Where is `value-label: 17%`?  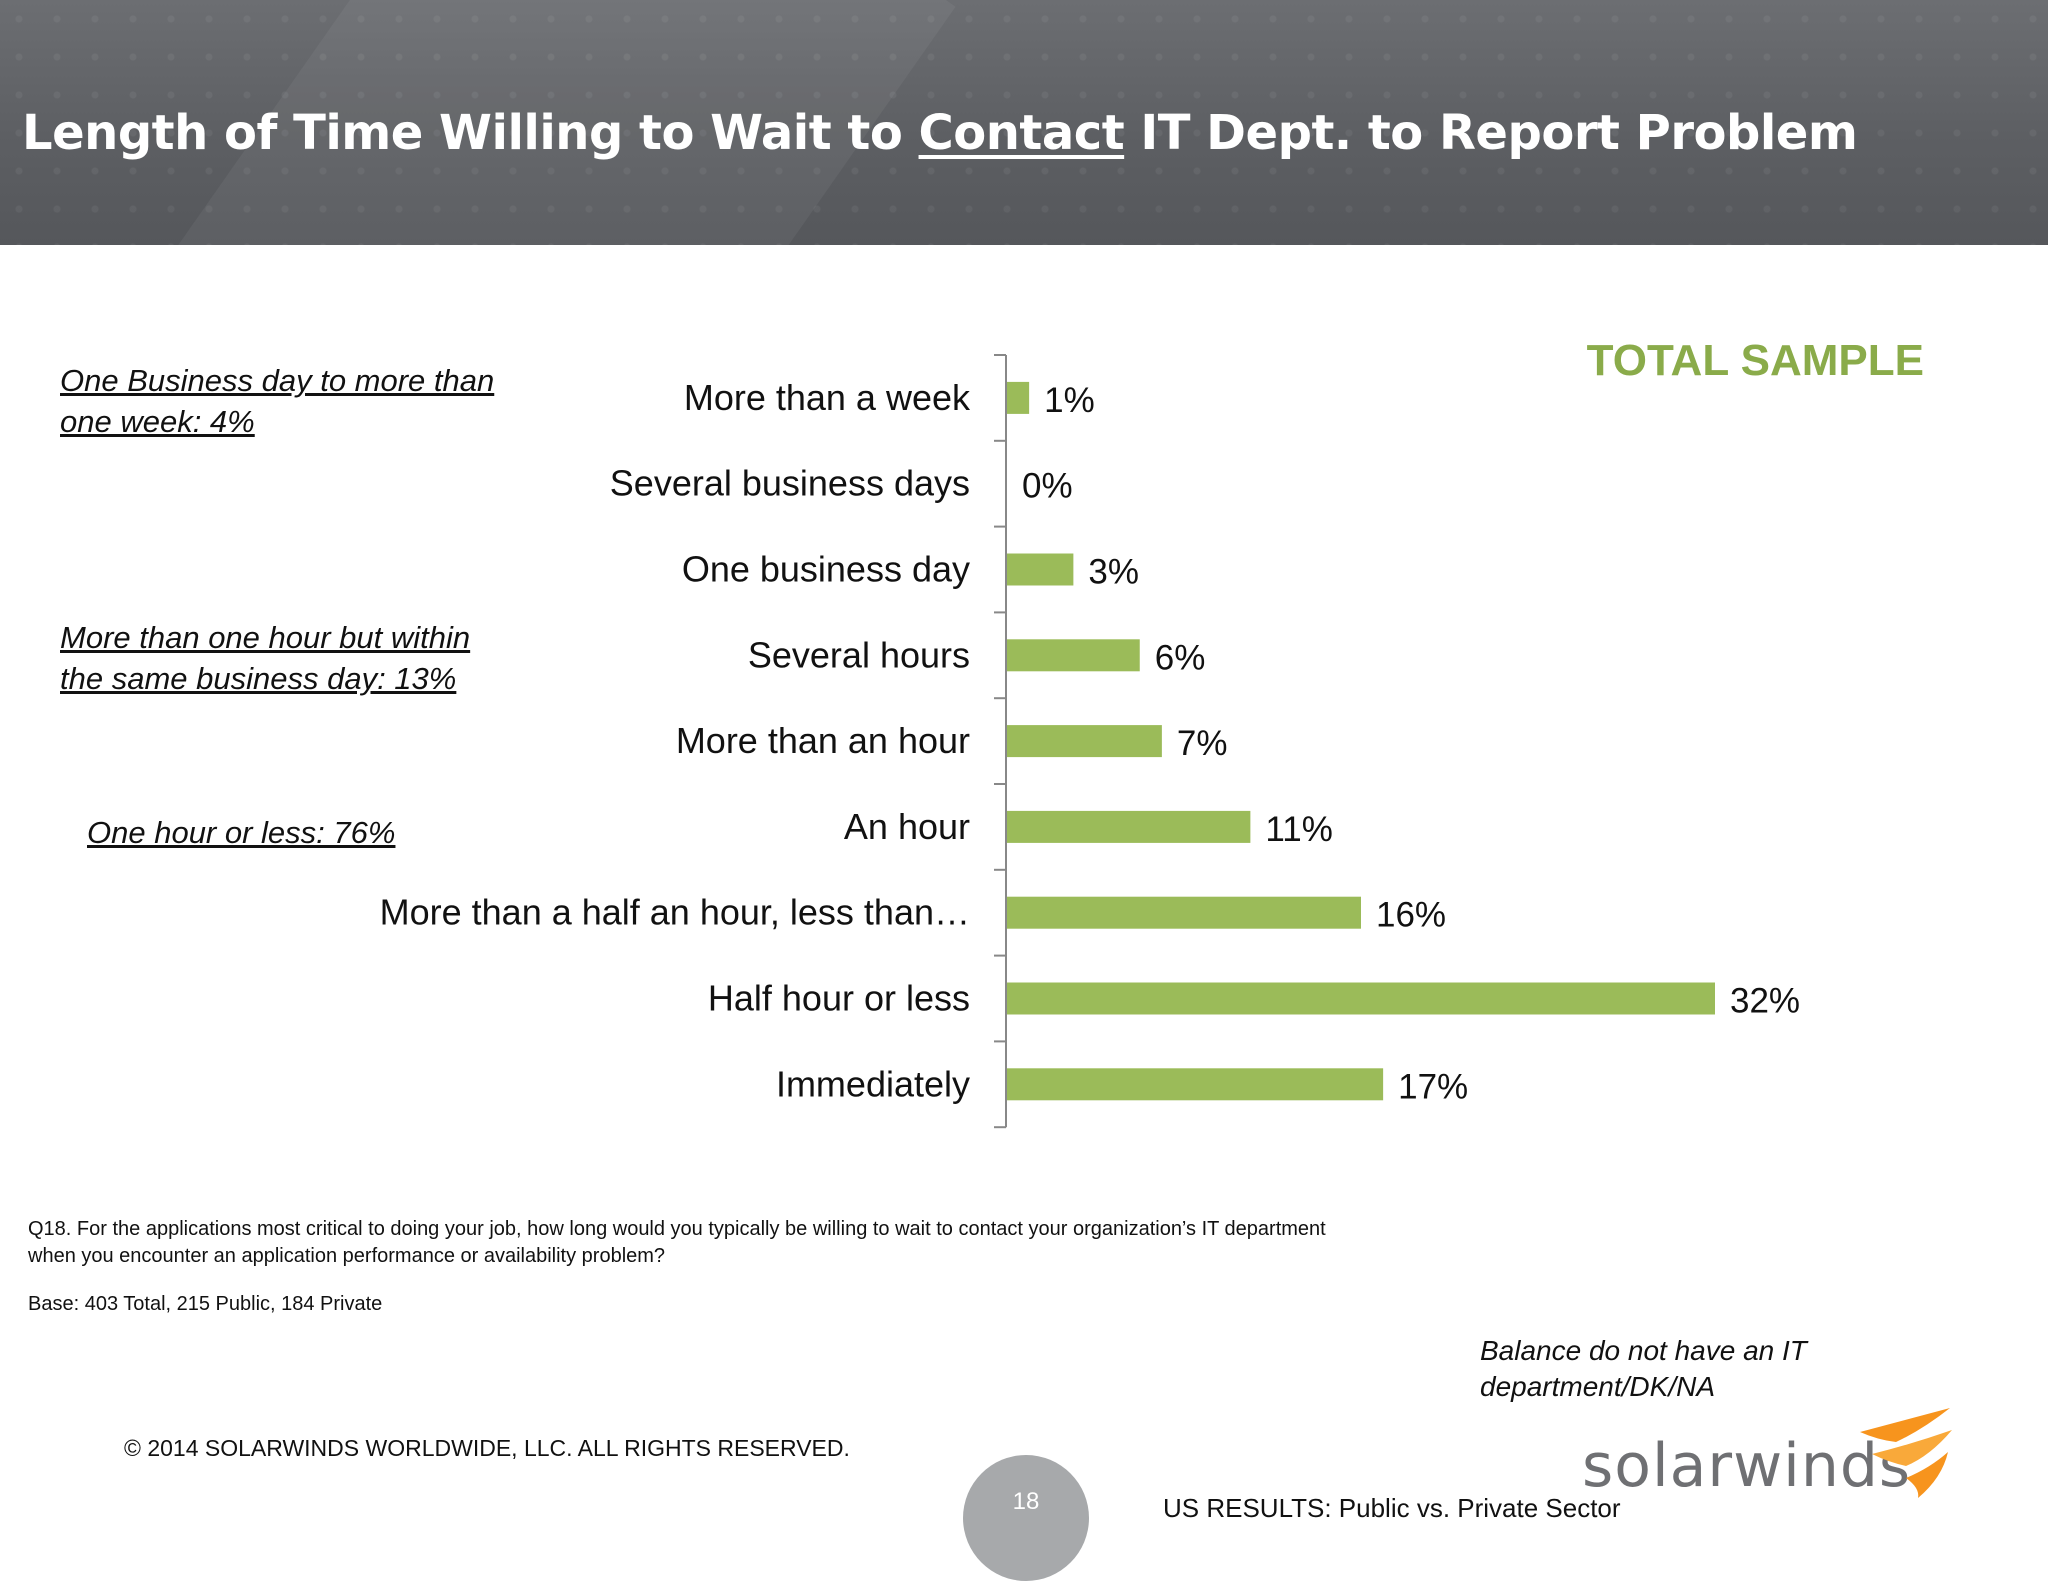 value-label: 17% is located at coordinates (1433, 1086).